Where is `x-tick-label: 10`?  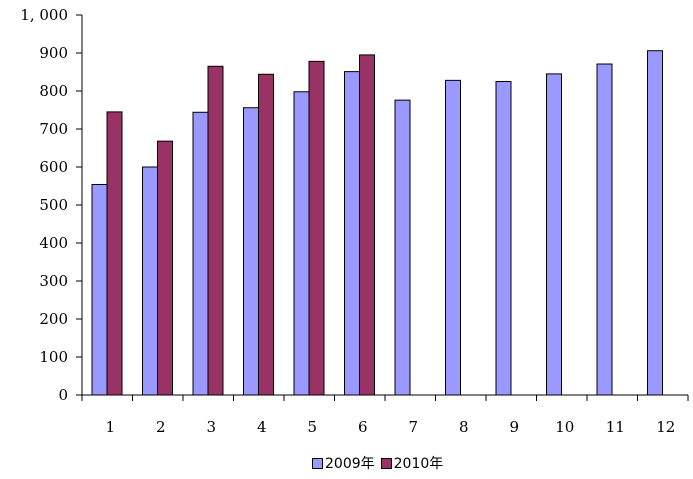 x-tick-label: 10 is located at coordinates (564, 427).